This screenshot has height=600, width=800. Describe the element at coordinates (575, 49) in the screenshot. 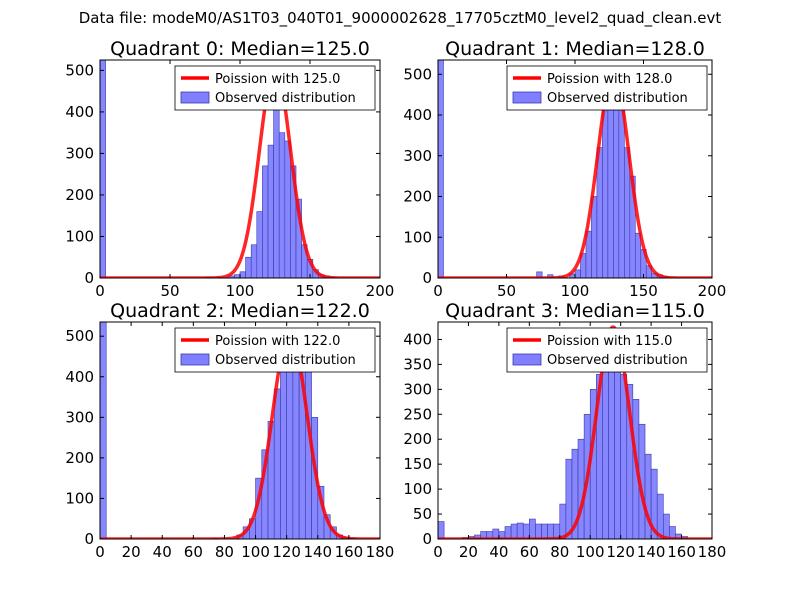

I see `chart-title: Quadrant 1: Median=128.0` at that location.